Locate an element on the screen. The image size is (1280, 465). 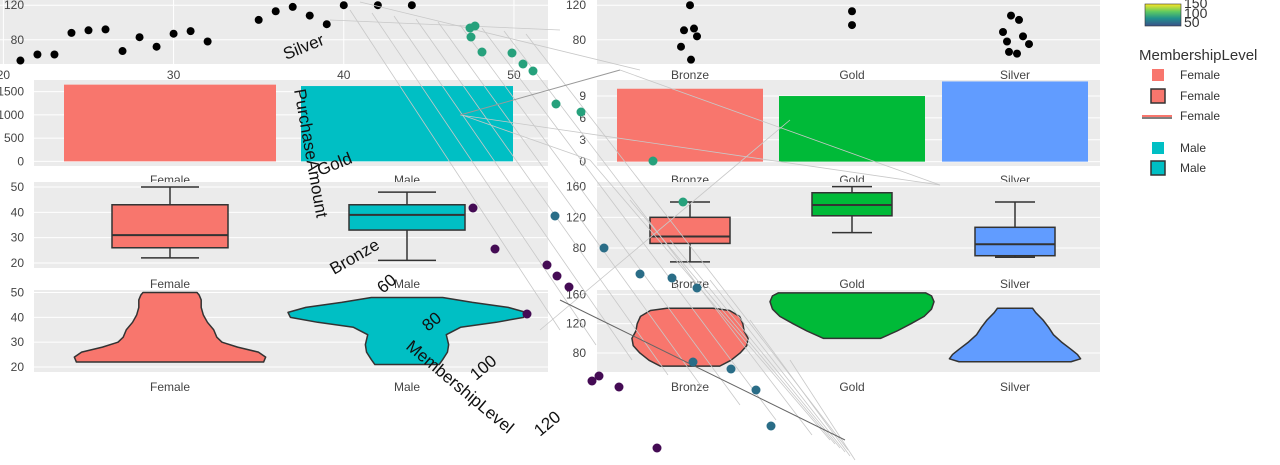
legend-item-label: Male is located at coordinates (1193, 148).